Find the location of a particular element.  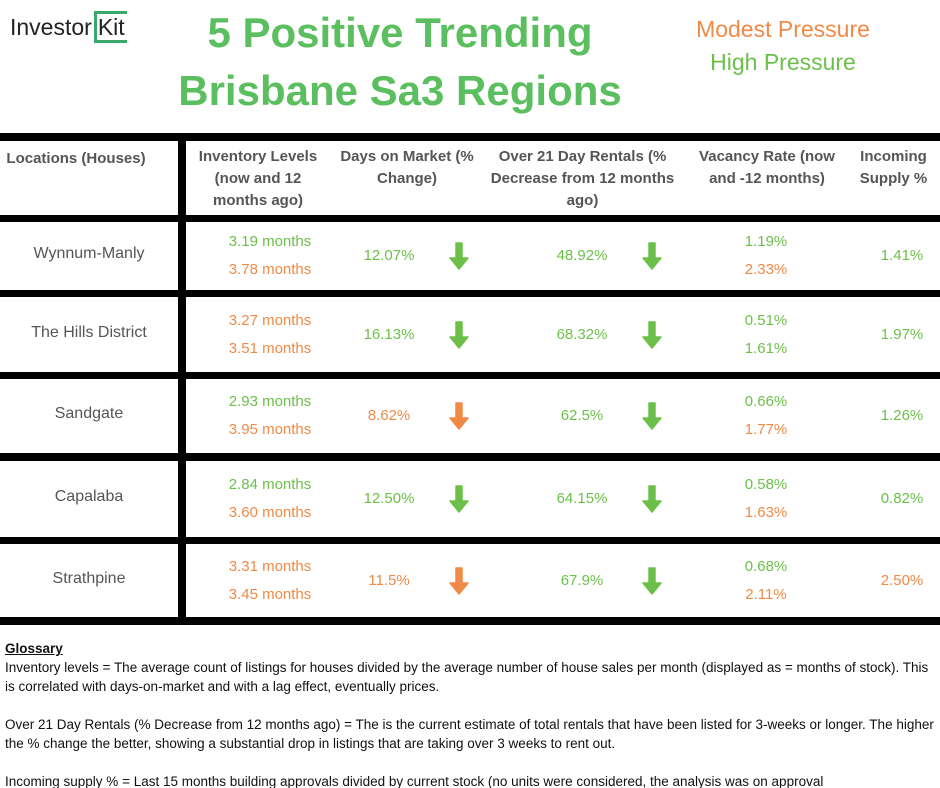

glossary-term: Inventory levels is located at coordinates (52, 667).